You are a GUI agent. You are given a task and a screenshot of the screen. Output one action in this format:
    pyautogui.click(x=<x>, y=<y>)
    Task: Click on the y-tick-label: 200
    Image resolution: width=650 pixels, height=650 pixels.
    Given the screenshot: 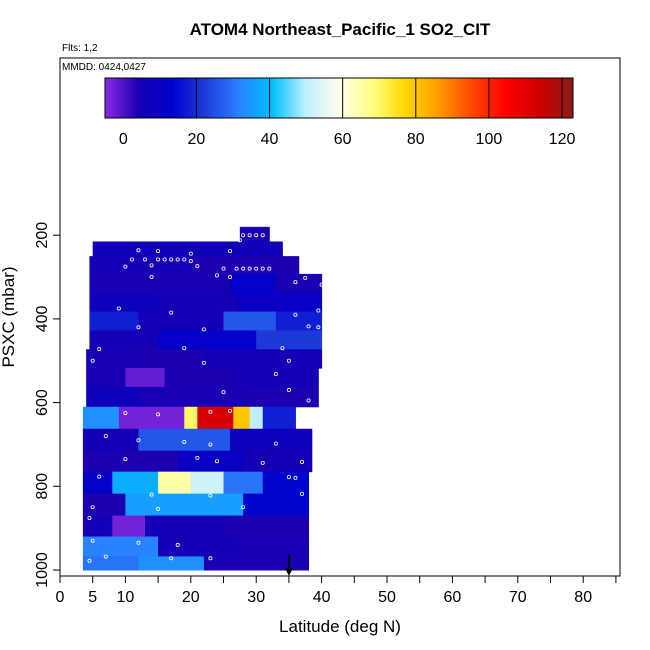 What is the action you would take?
    pyautogui.click(x=42, y=235)
    